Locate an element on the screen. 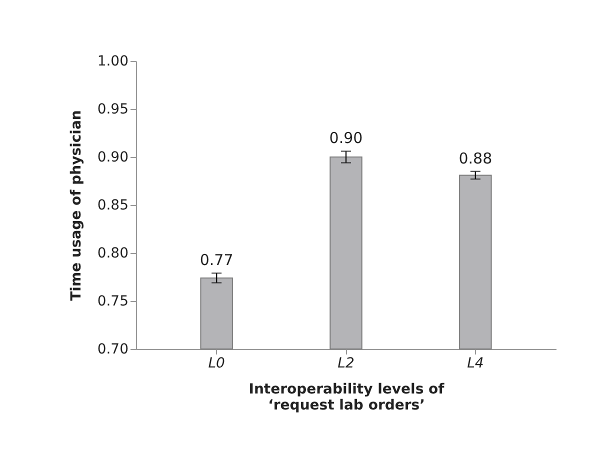 The height and width of the screenshot is (457, 601). y-tick-label: 0.75 is located at coordinates (112, 302).